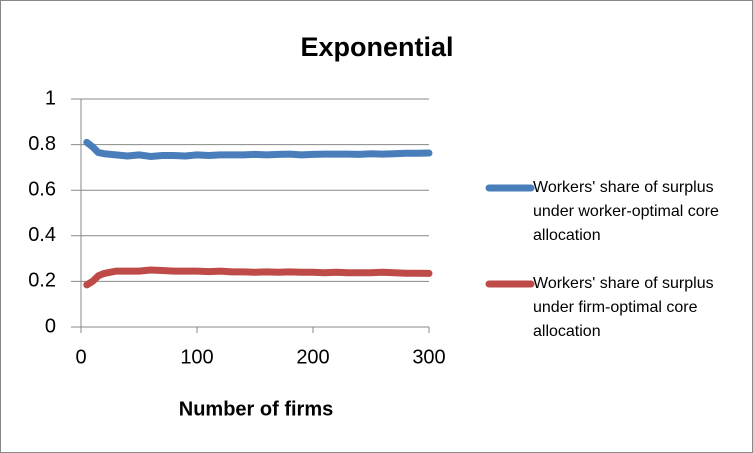  I want to click on x-tick-label: 100, so click(196, 357).